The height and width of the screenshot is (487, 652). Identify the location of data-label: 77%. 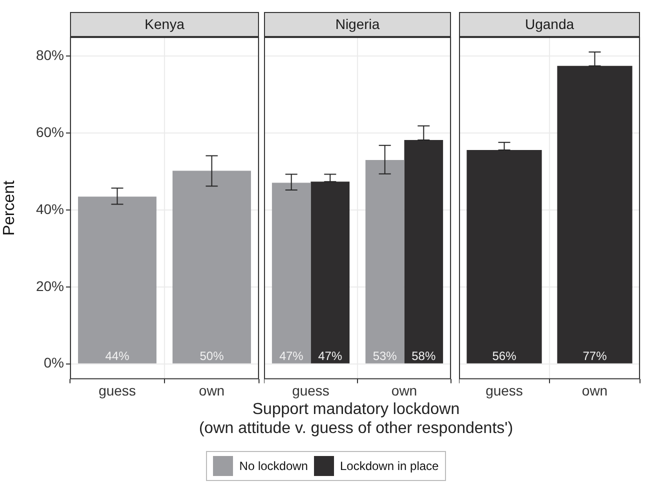
(595, 356).